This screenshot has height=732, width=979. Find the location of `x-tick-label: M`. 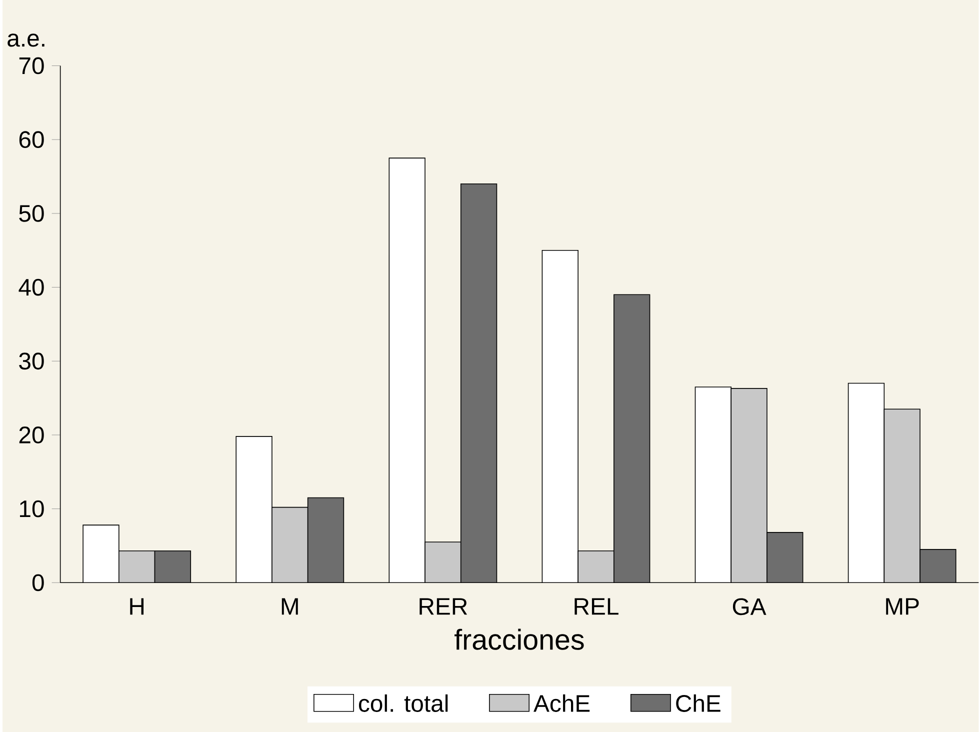

x-tick-label: M is located at coordinates (290, 606).